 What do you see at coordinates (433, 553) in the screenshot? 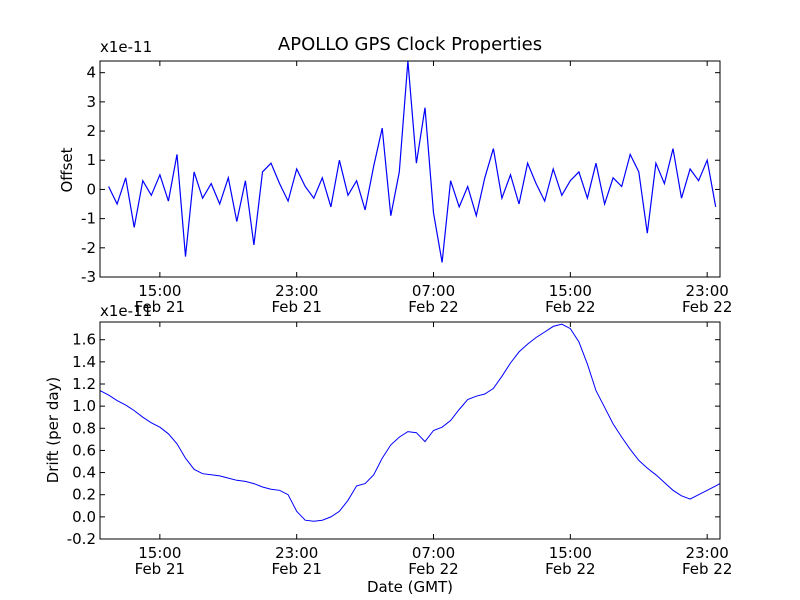
I see `bottom-xtick-time-label: 07:00` at bounding box center [433, 553].